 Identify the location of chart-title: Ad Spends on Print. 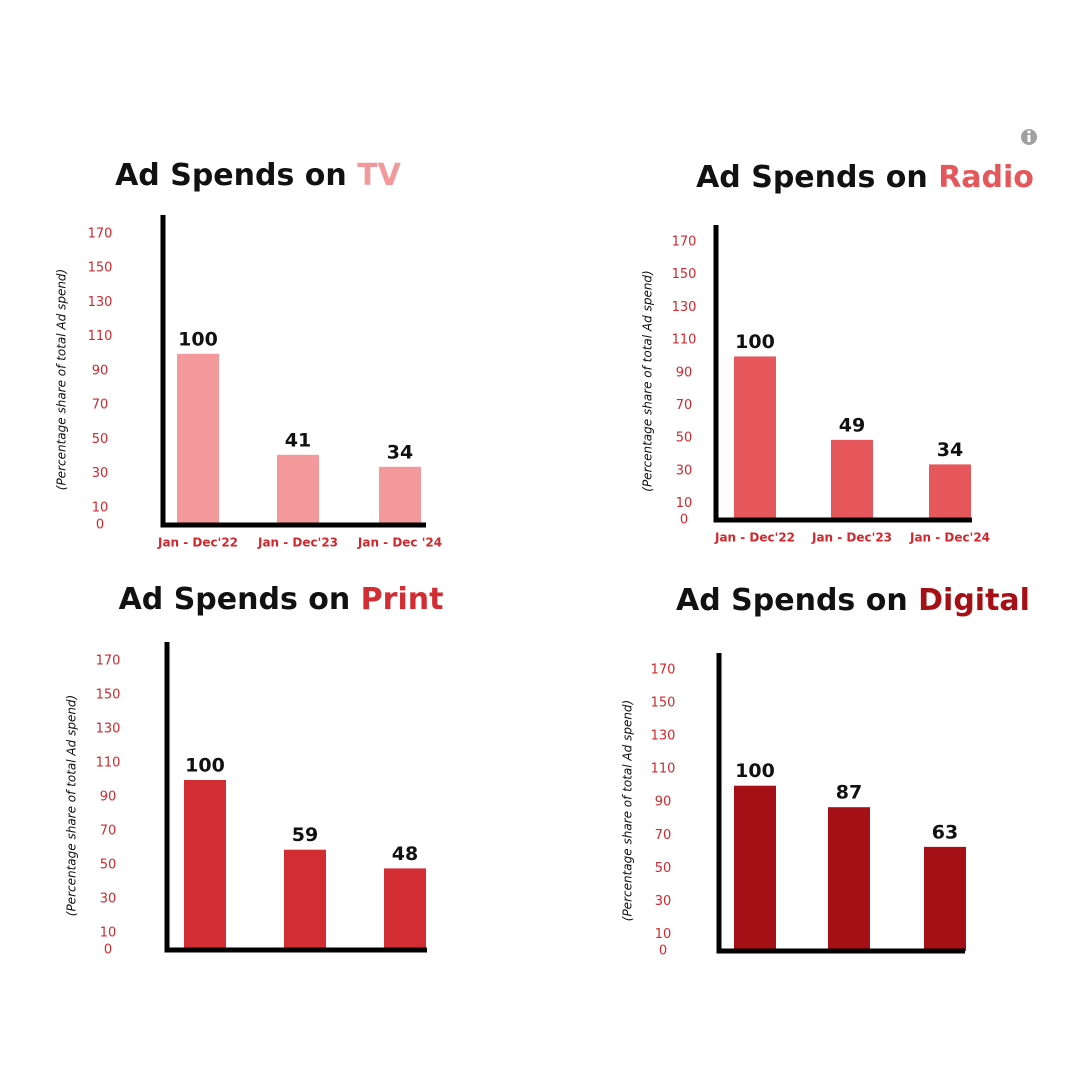
(281, 599).